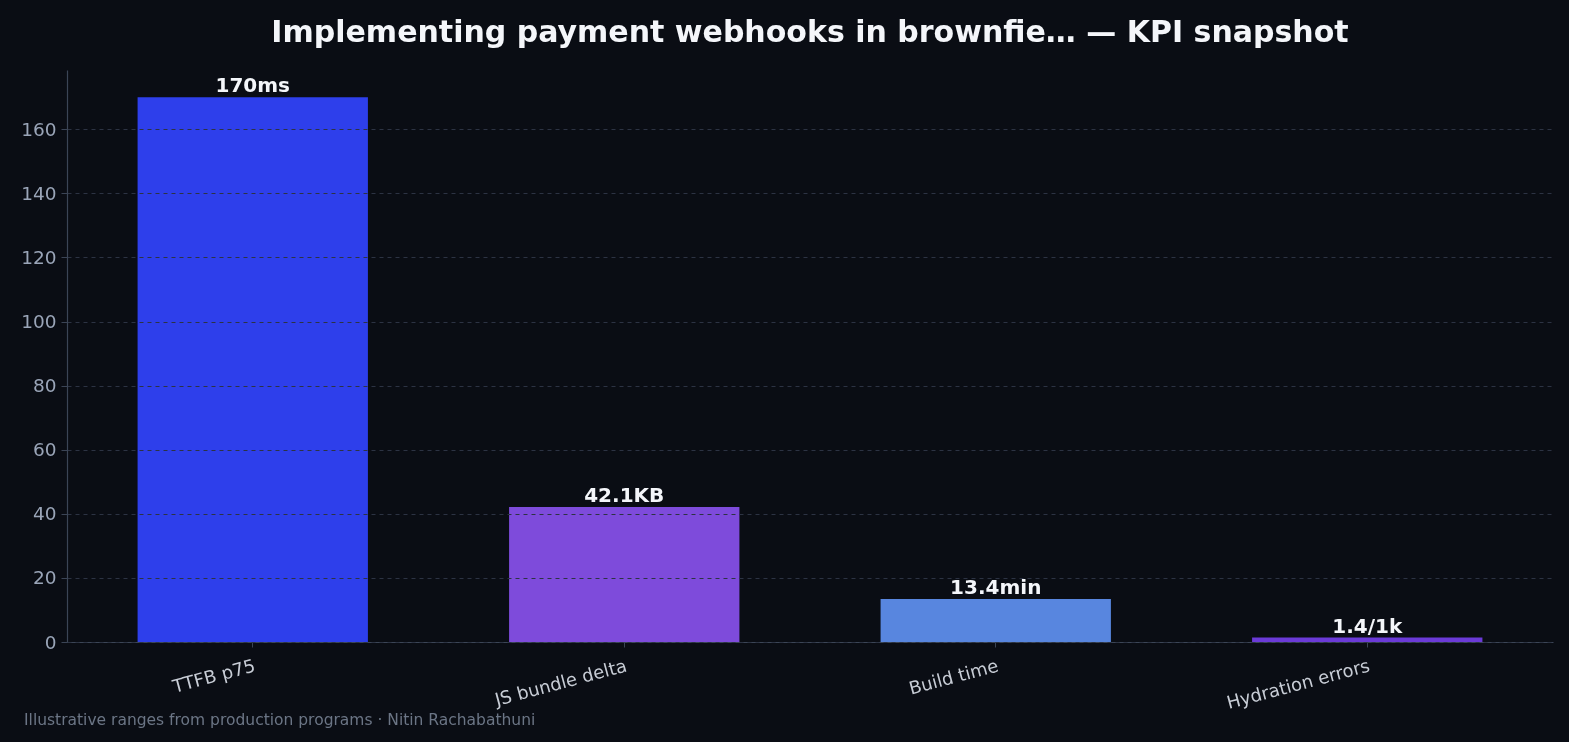 The image size is (1569, 742). What do you see at coordinates (213, 675) in the screenshot?
I see `x-tick-label: TTFB p75` at bounding box center [213, 675].